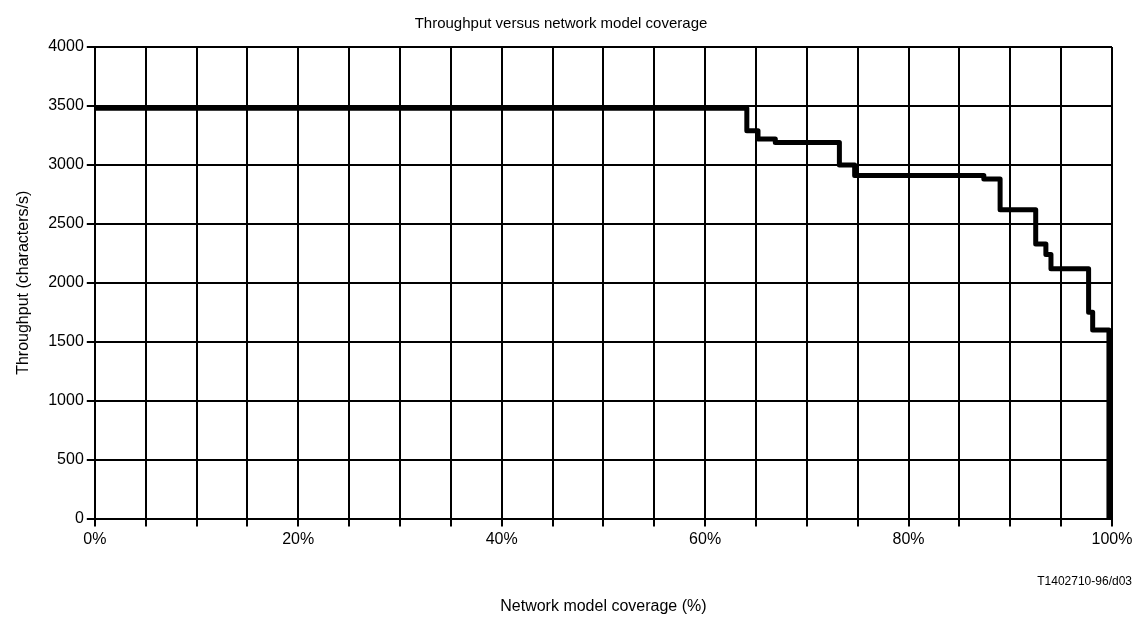 The width and height of the screenshot is (1142, 628). What do you see at coordinates (501, 538) in the screenshot?
I see `x-tick-label: 40%` at bounding box center [501, 538].